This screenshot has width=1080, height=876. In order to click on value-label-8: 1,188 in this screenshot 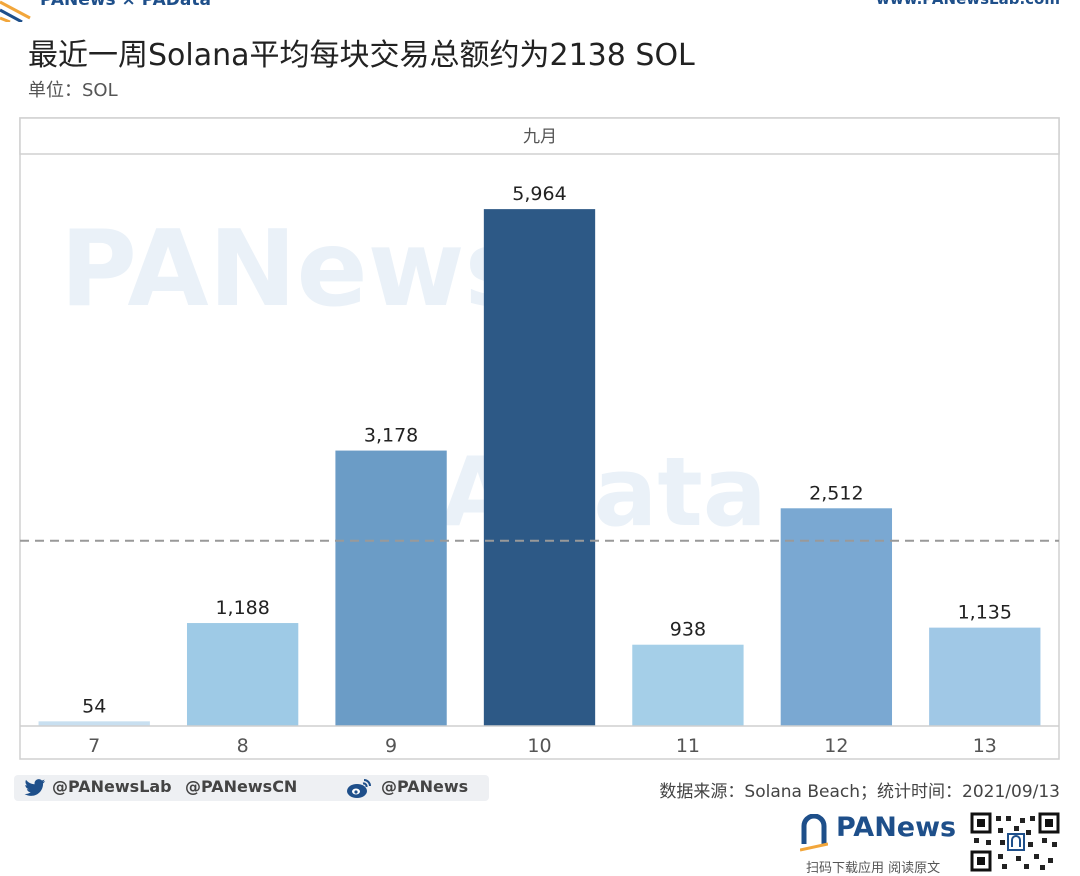, I will do `click(242, 608)`.